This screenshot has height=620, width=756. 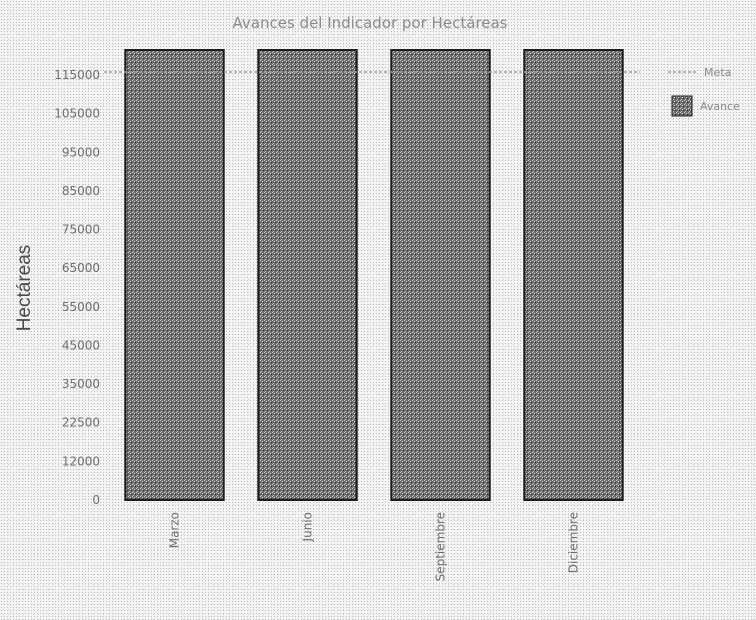 What do you see at coordinates (81, 423) in the screenshot?
I see `y-tick-label: 22500` at bounding box center [81, 423].